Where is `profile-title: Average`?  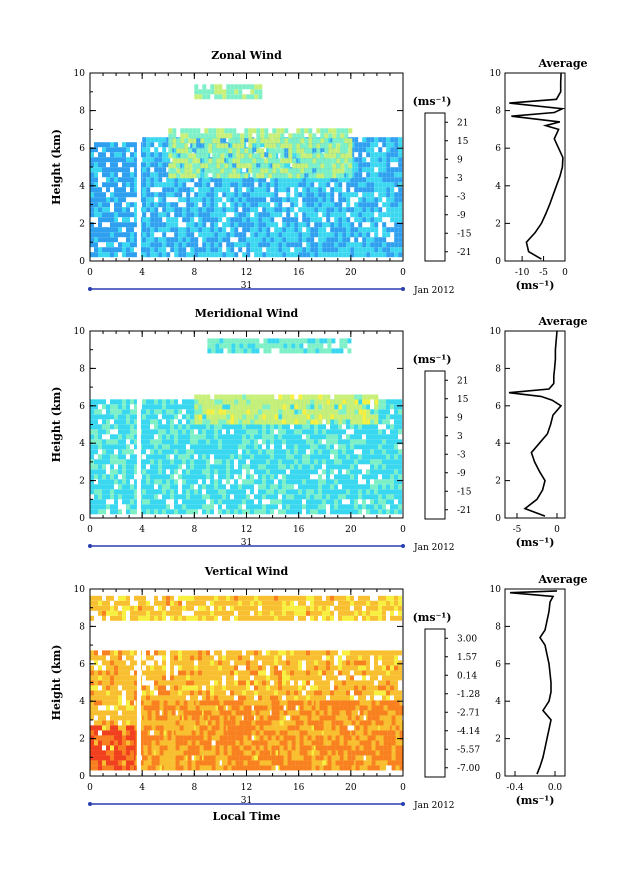 profile-title: Average is located at coordinates (562, 321).